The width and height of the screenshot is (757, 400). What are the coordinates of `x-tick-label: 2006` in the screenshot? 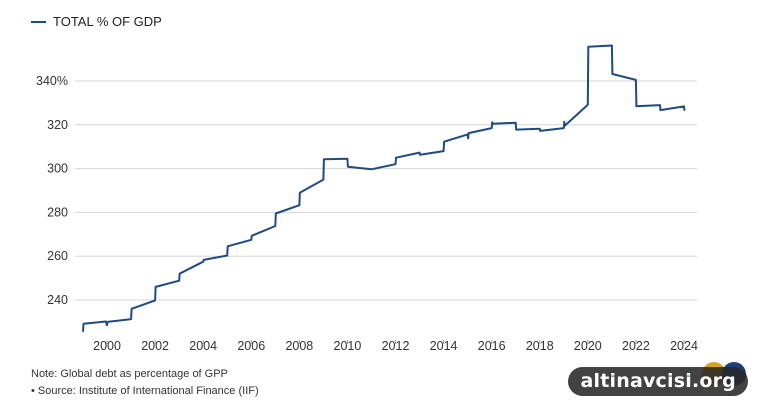 It's located at (251, 346).